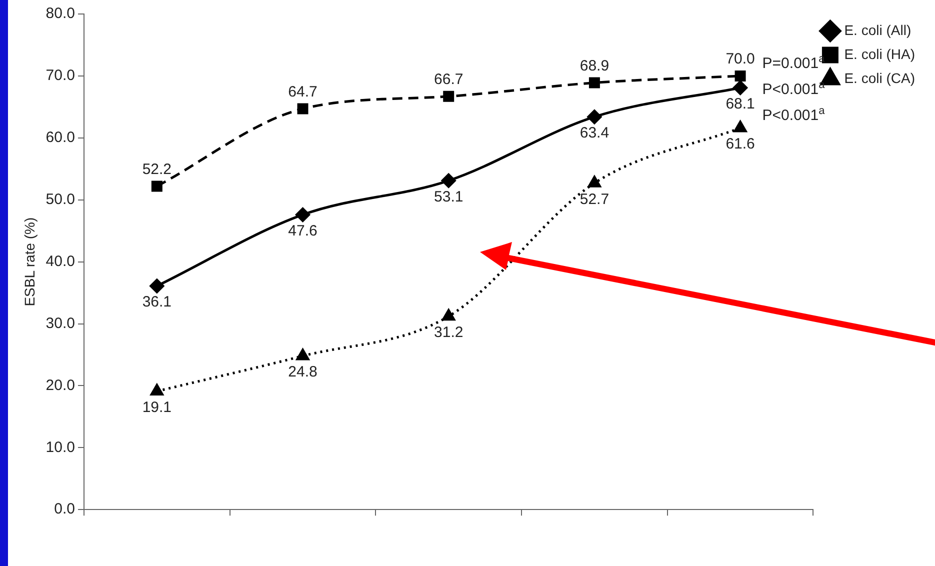 The width and height of the screenshot is (935, 566). Describe the element at coordinates (740, 103) in the screenshot. I see `data-label: 68.1` at that location.